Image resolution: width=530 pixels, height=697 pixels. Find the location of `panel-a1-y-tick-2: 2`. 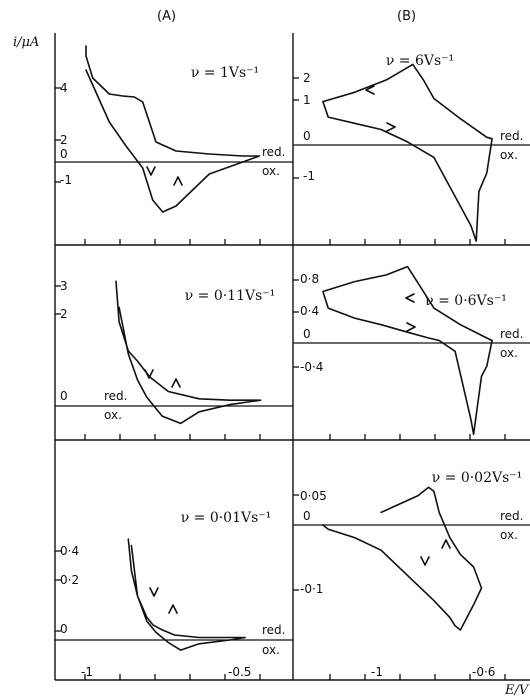

panel-a1-y-tick-2: 2 is located at coordinates (64, 140).